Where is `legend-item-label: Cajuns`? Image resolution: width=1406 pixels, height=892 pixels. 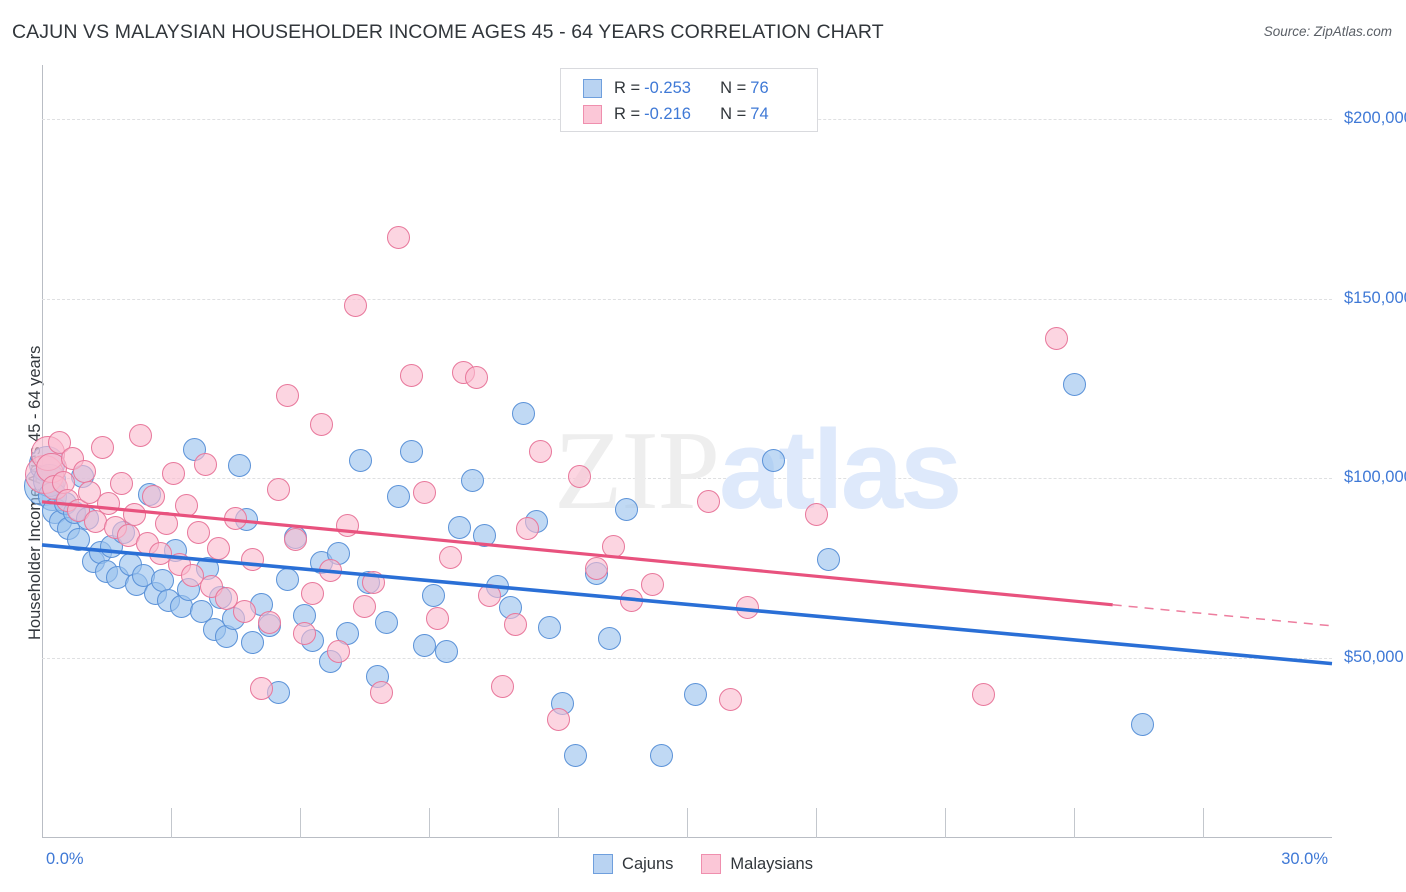 legend-item-label: Cajuns is located at coordinates (648, 863).